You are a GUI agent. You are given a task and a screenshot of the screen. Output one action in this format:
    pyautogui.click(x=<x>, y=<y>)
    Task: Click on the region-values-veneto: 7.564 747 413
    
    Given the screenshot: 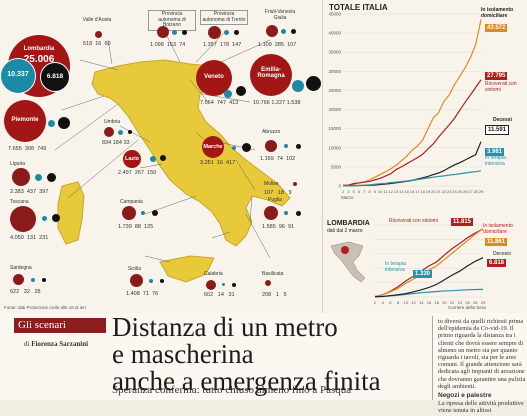 What is the action you would take?
    pyautogui.click(x=219, y=103)
    